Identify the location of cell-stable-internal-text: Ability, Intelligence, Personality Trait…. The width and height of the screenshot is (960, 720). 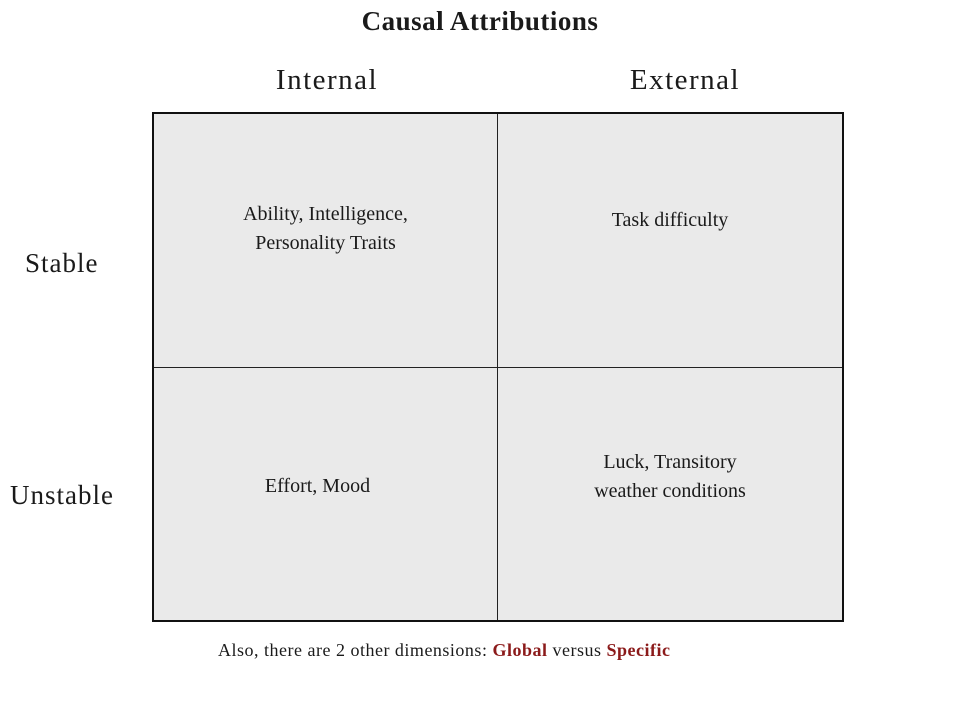
(325, 228).